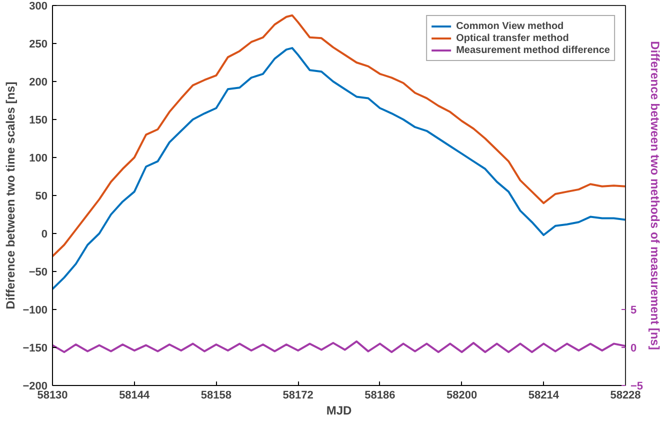  What do you see at coordinates (655, 195) in the screenshot?
I see `y2-axis-title: Difference between two methods of measurement [ns]` at bounding box center [655, 195].